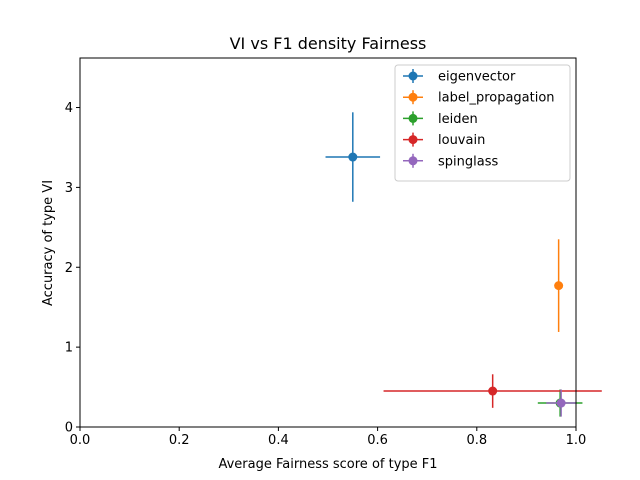  Describe the element at coordinates (477, 77) in the screenshot. I see `legend-label: eigenvector` at that location.